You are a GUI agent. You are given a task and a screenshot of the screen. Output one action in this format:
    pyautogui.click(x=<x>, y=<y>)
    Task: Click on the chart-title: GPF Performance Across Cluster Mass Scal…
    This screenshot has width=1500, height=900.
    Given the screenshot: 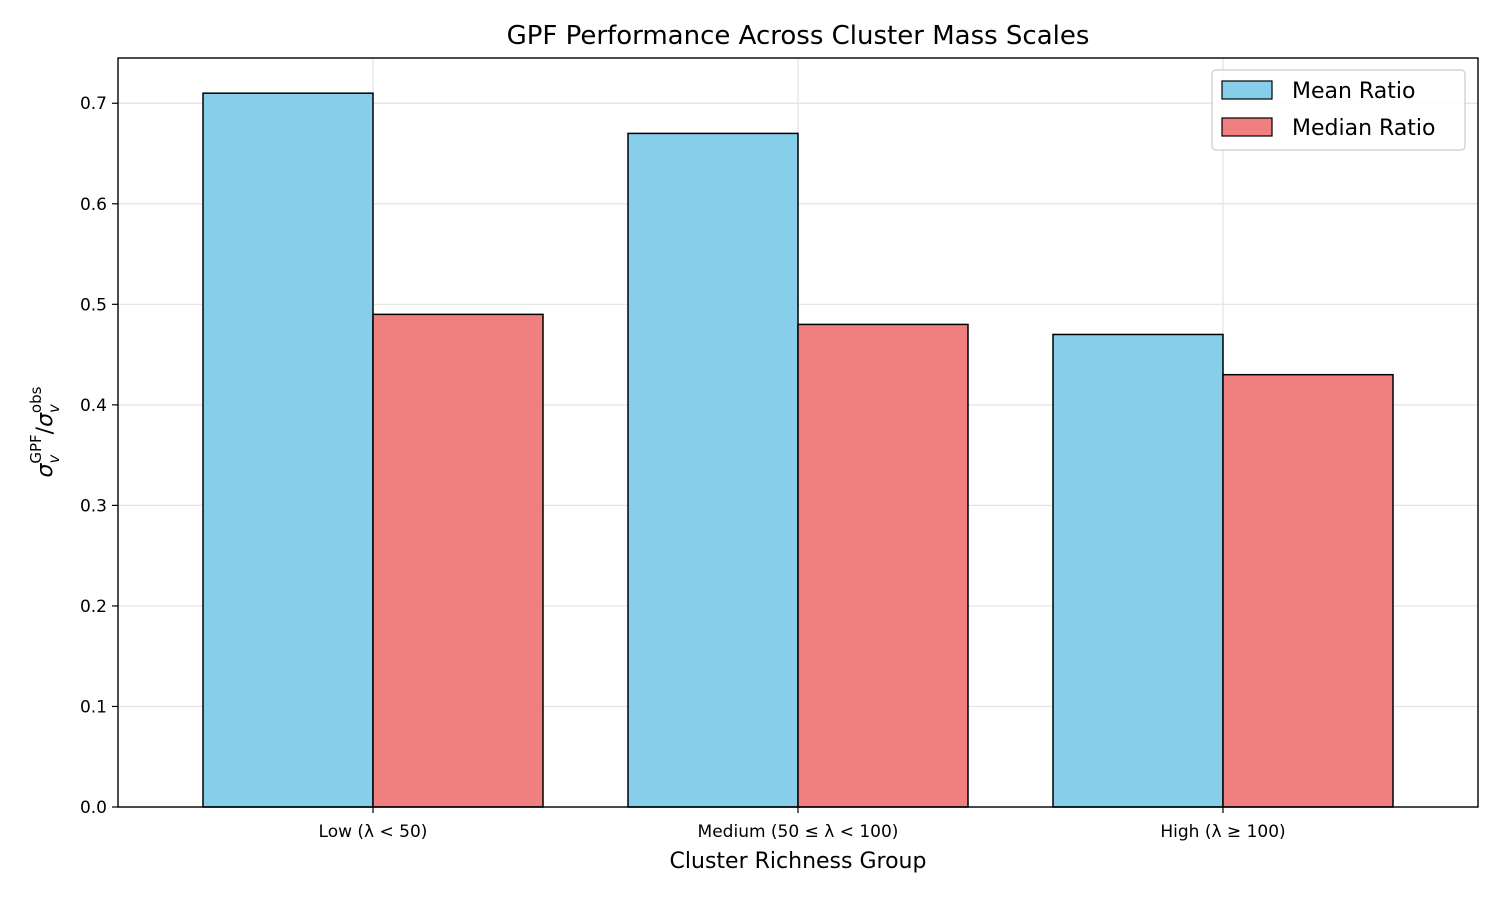 What is the action you would take?
    pyautogui.click(x=798, y=36)
    